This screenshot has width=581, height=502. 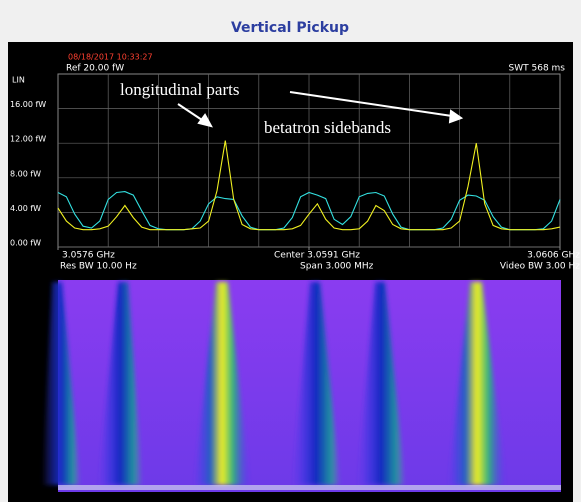 I want to click on x-tick-label: Center 3.0591 GHz, so click(x=317, y=256).